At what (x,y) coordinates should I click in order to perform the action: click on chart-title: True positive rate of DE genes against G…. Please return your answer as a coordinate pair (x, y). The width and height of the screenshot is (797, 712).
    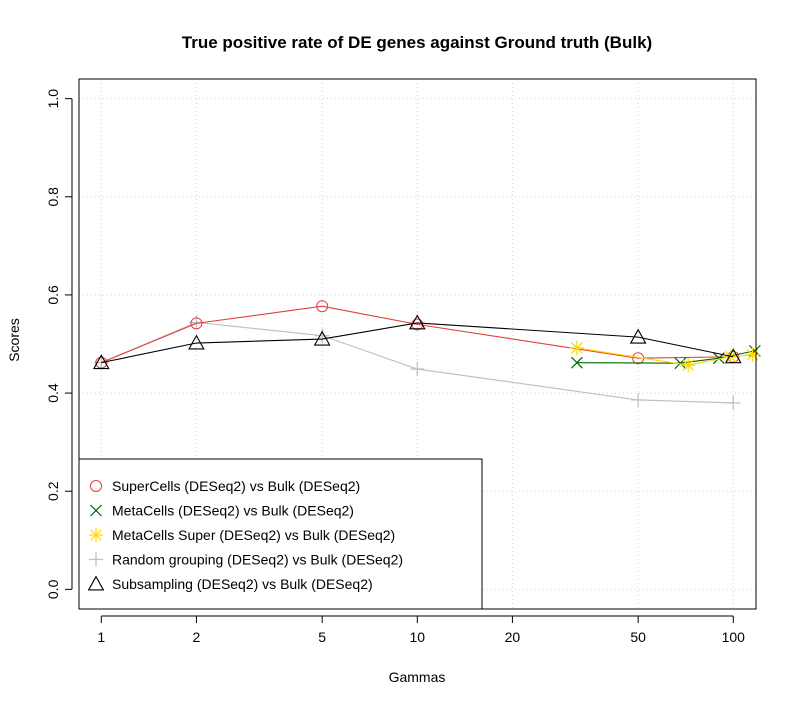
    Looking at the image, I should click on (417, 42).